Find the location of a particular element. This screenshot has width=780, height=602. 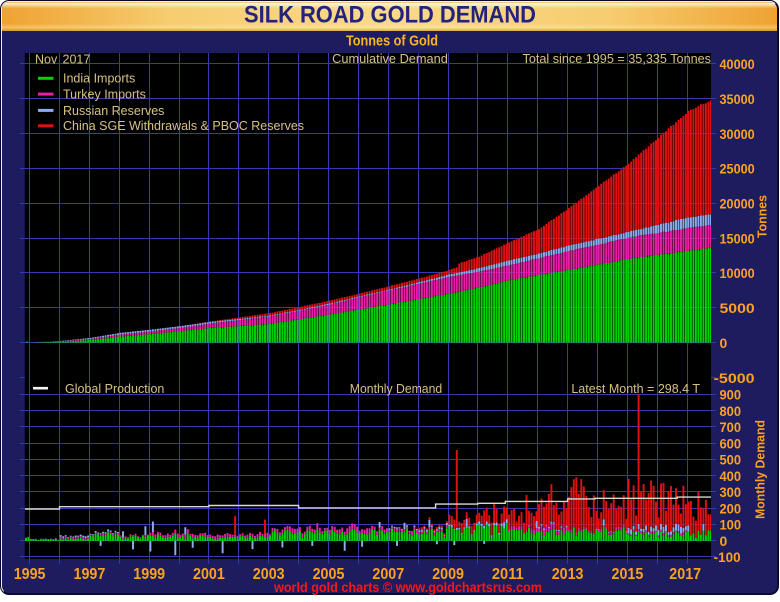

svg-text: 2009 is located at coordinates (448, 574).